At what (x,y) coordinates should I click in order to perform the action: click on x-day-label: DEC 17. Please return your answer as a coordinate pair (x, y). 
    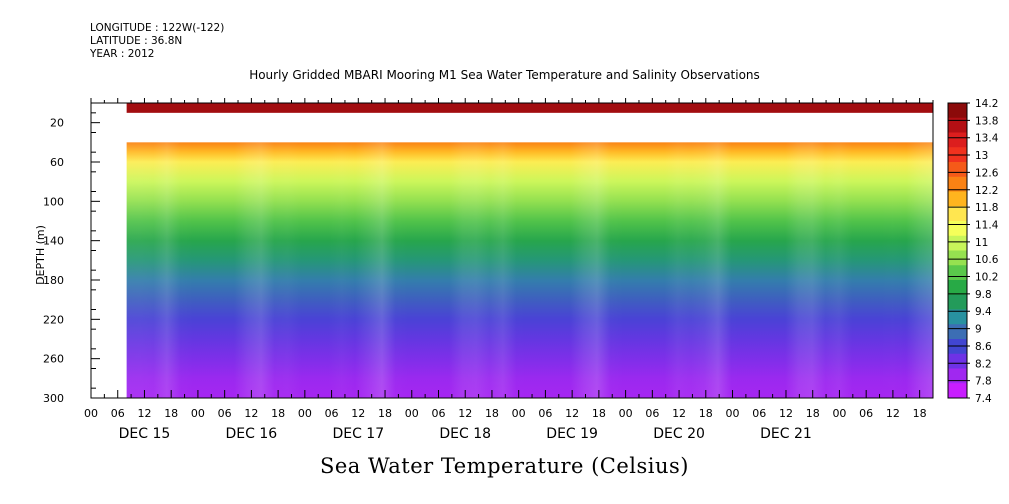
    Looking at the image, I should click on (358, 434).